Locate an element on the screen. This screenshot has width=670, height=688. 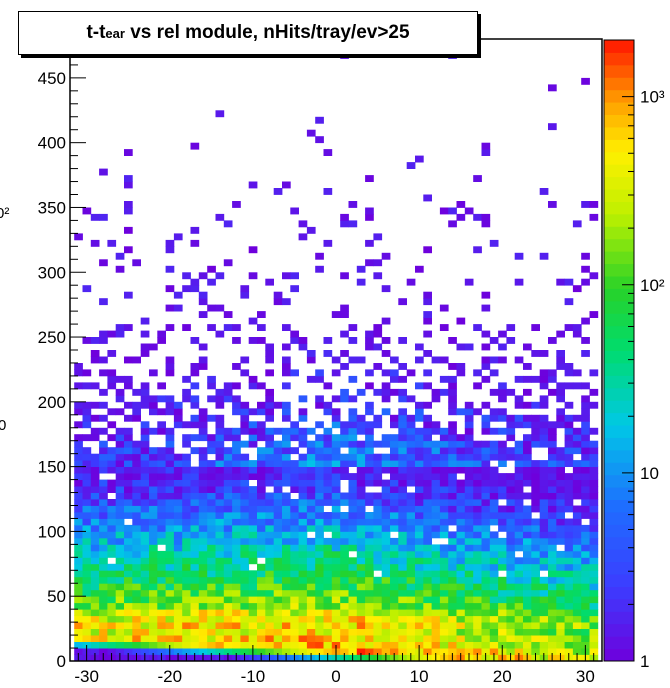
color-scale-label: 10 is located at coordinates (649, 473).